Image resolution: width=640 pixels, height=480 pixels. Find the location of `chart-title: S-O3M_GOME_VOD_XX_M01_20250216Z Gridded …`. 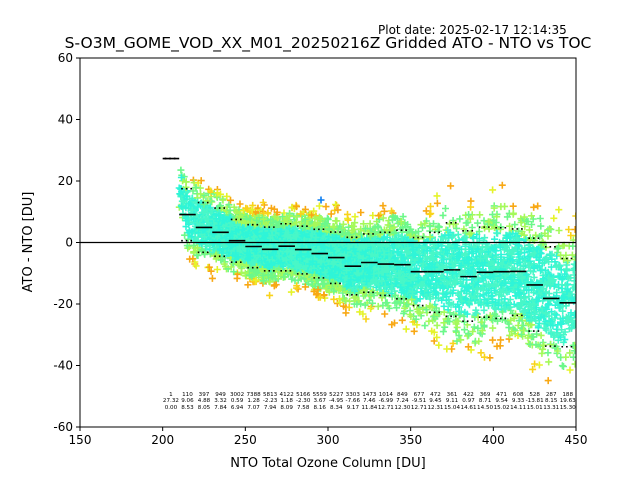

chart-title: S-O3M_GOME_VOD_XX_M01_20250216Z Gridded … is located at coordinates (328, 43).